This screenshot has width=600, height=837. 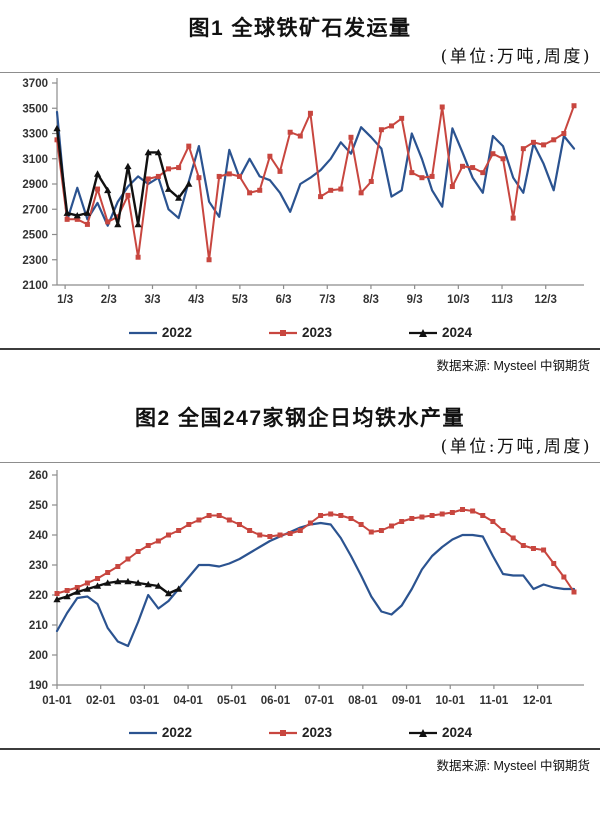 What do you see at coordinates (57, 701) in the screenshot?
I see `svg-text: 01-01` at bounding box center [57, 701].